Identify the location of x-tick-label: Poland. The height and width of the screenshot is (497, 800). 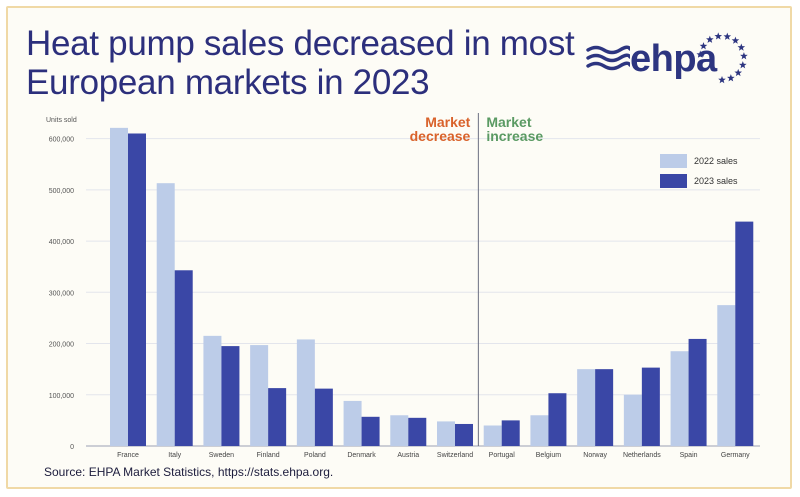
(315, 455).